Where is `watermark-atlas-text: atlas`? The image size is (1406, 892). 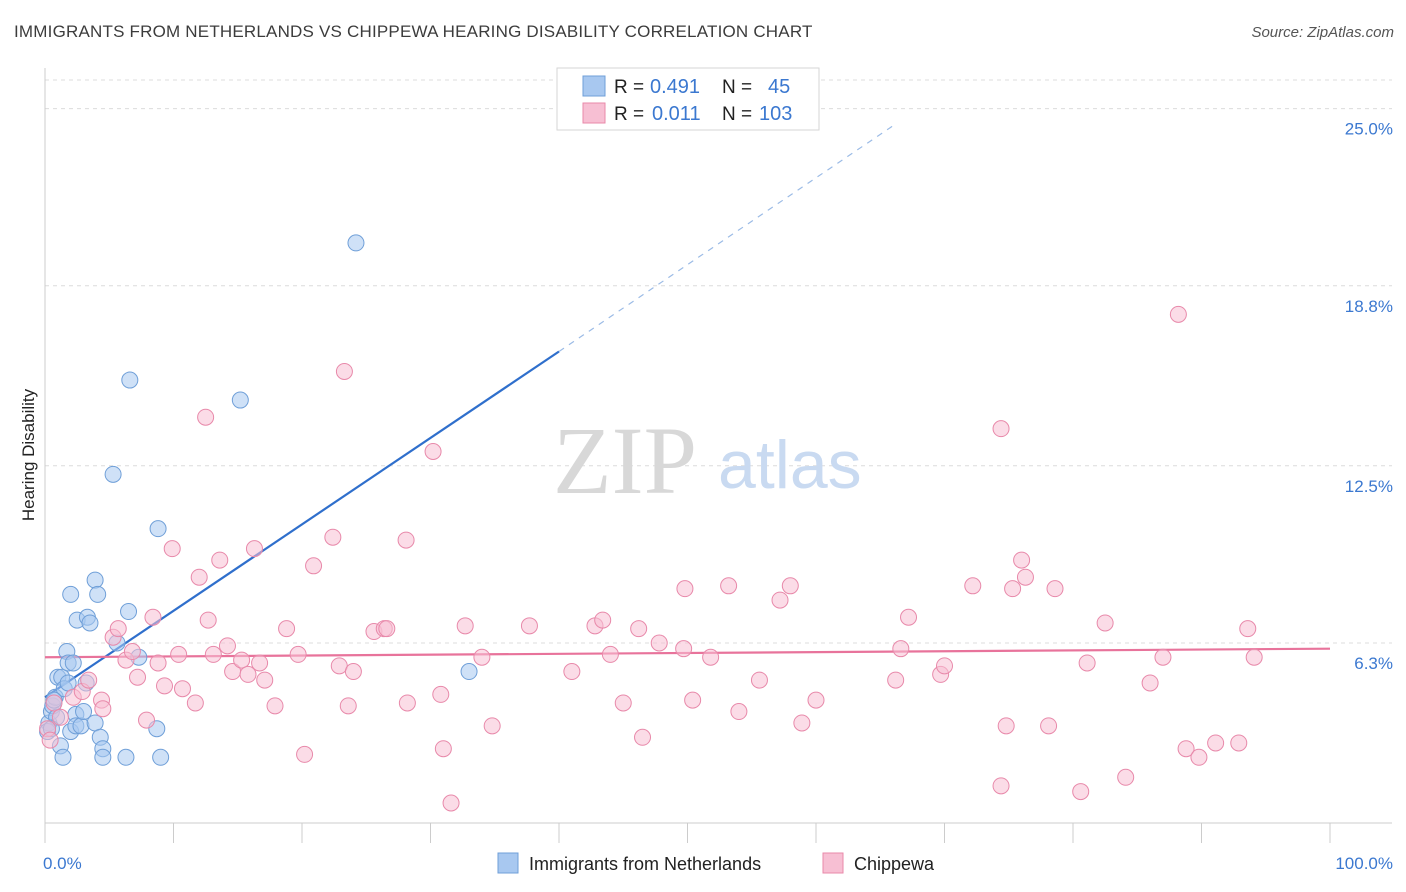
watermark-atlas-text: atlas is located at coordinates (790, 465).